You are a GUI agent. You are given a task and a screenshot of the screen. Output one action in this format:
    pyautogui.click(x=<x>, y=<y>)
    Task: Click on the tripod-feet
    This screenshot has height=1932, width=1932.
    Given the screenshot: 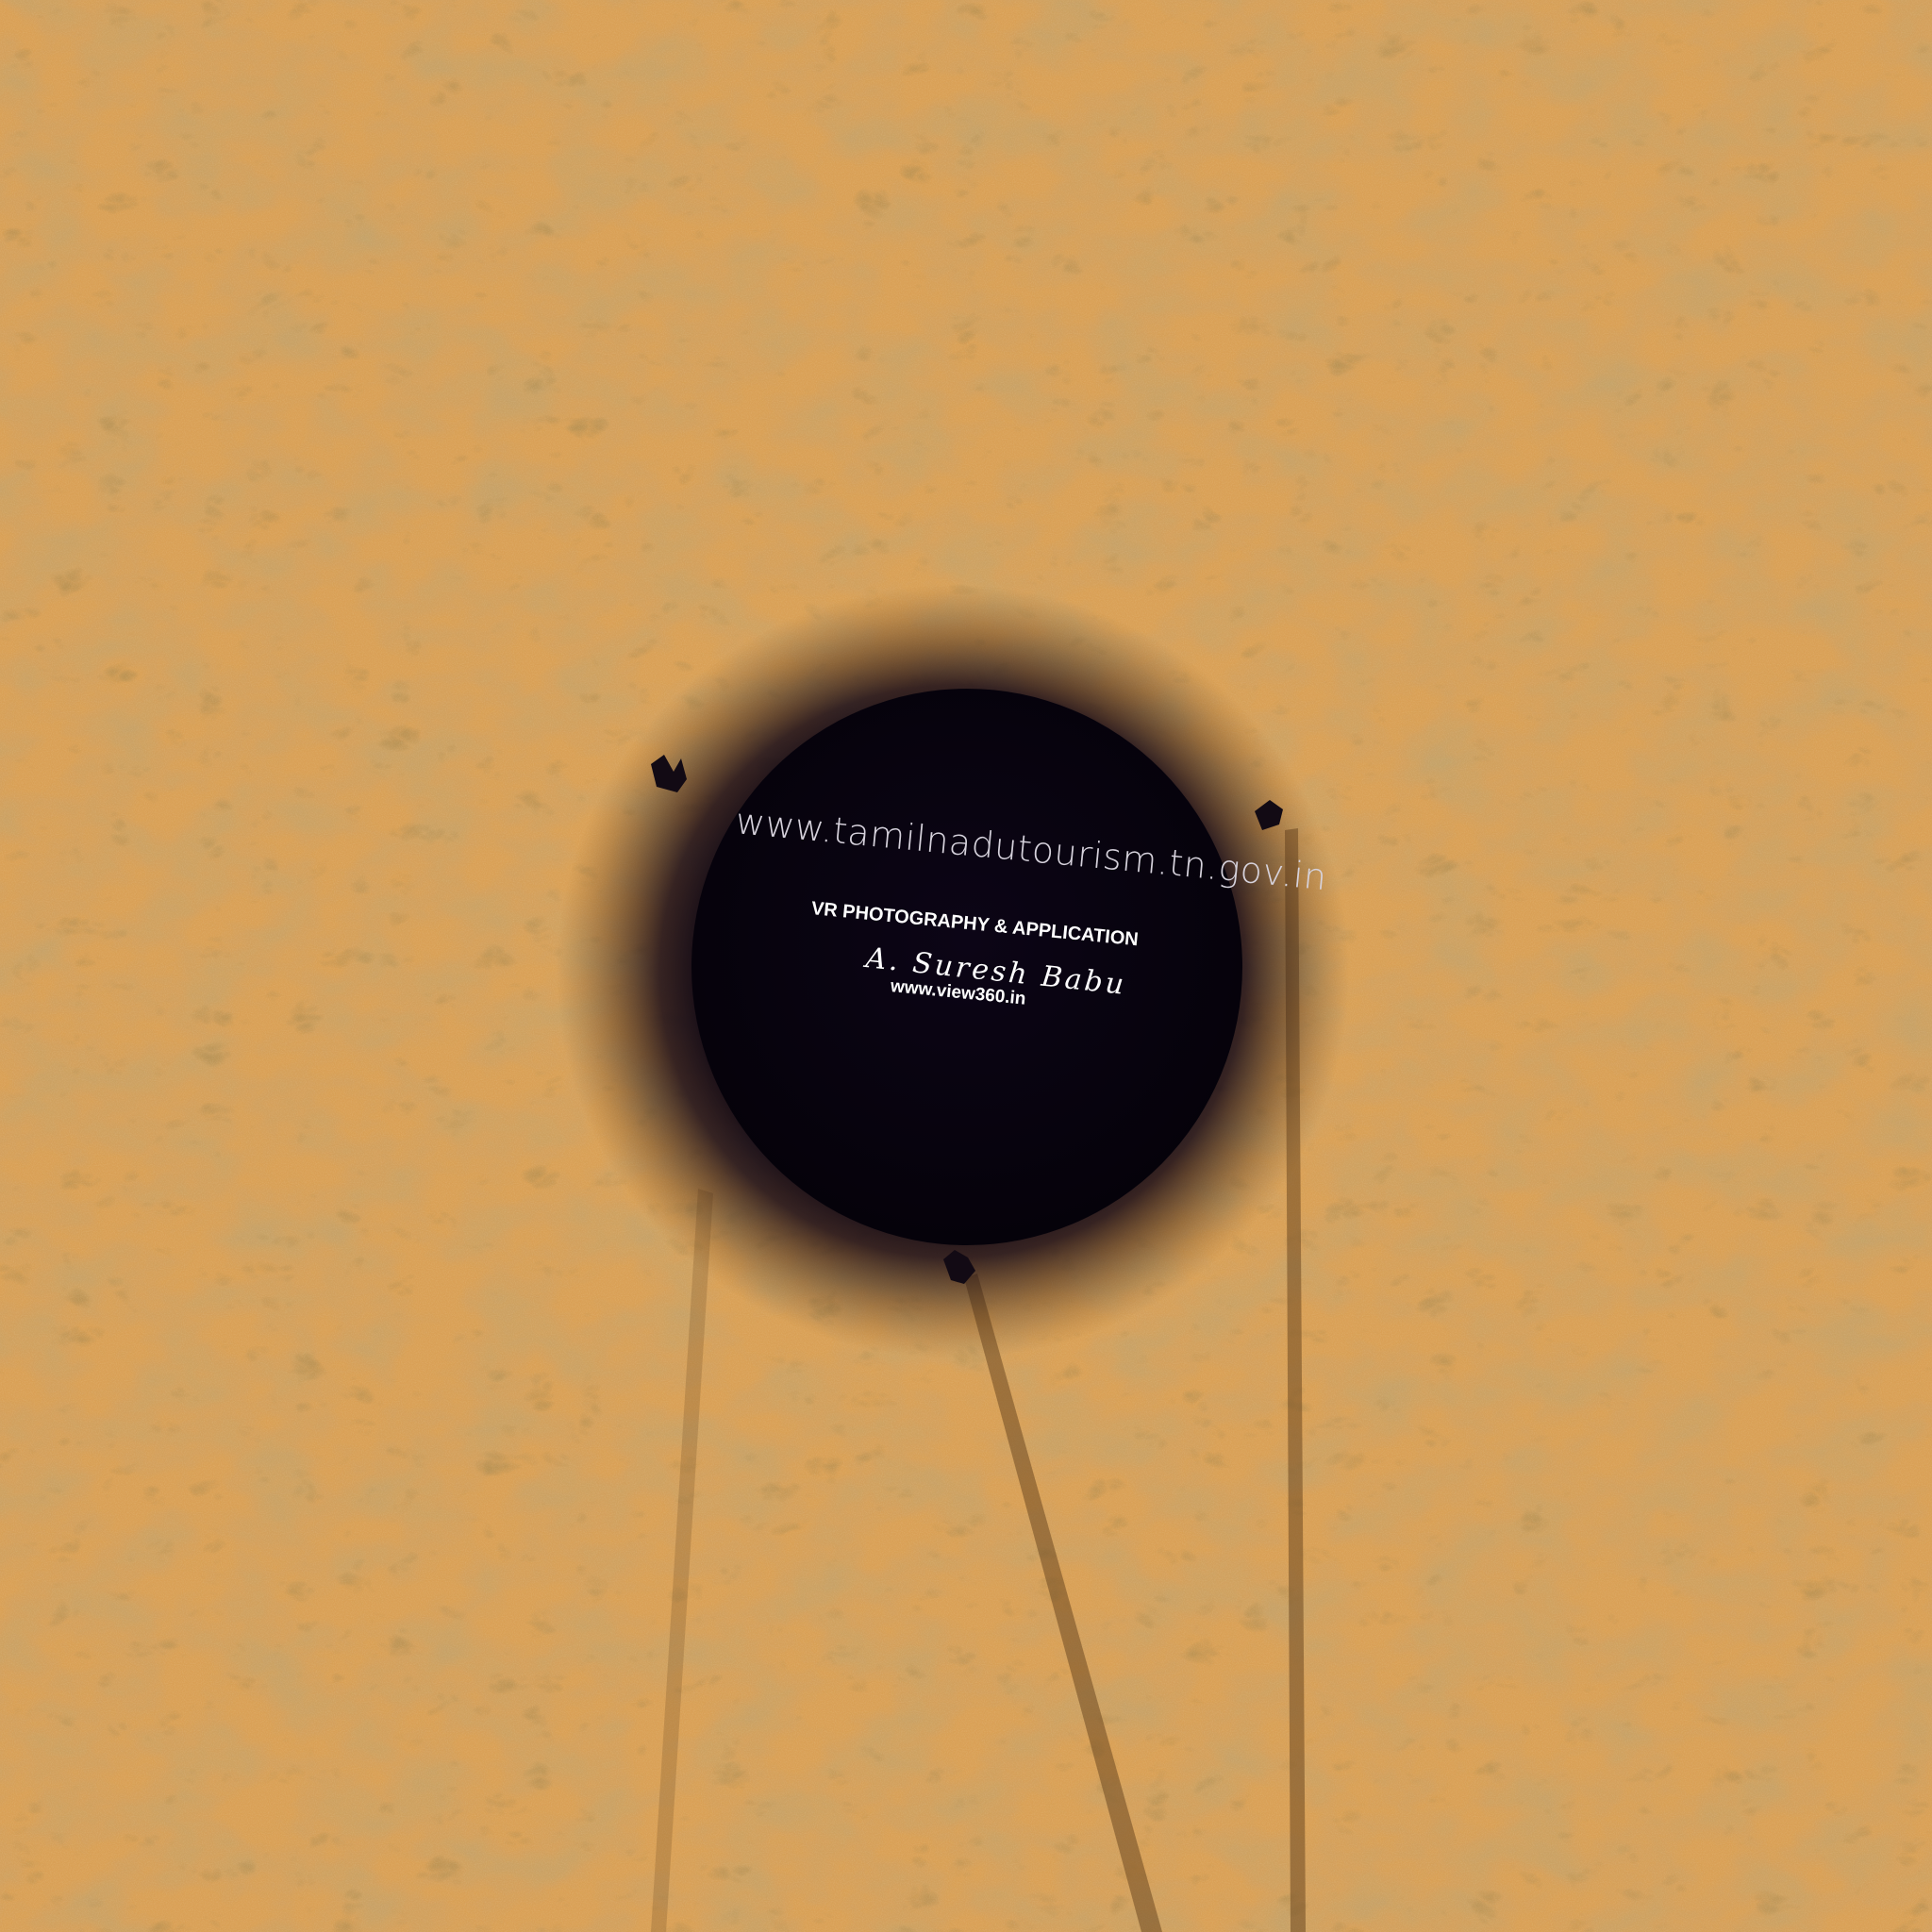 What is the action you would take?
    pyautogui.click(x=967, y=1020)
    